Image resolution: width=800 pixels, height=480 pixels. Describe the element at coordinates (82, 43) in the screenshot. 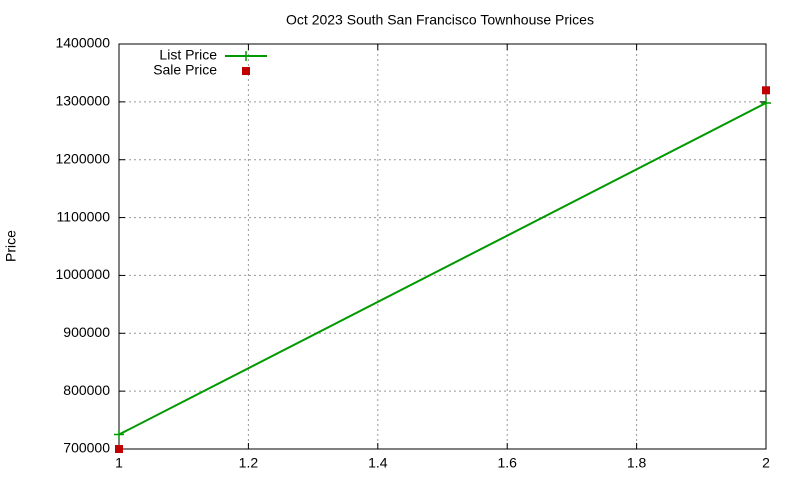

I see `y-tick-label: 1400000` at that location.